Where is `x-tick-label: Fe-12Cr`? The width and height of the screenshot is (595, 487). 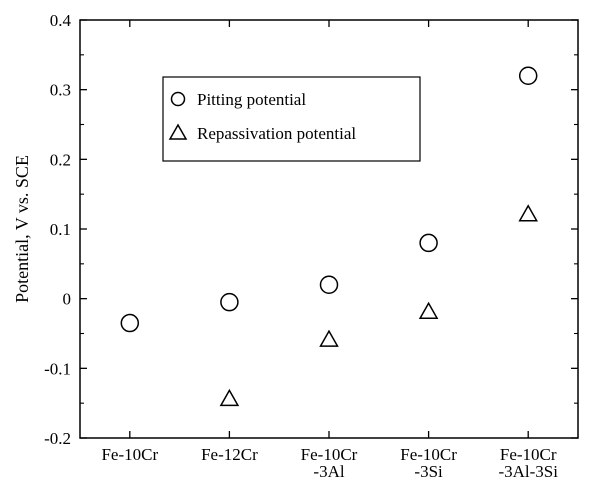
x-tick-label: Fe-12Cr is located at coordinates (229, 454).